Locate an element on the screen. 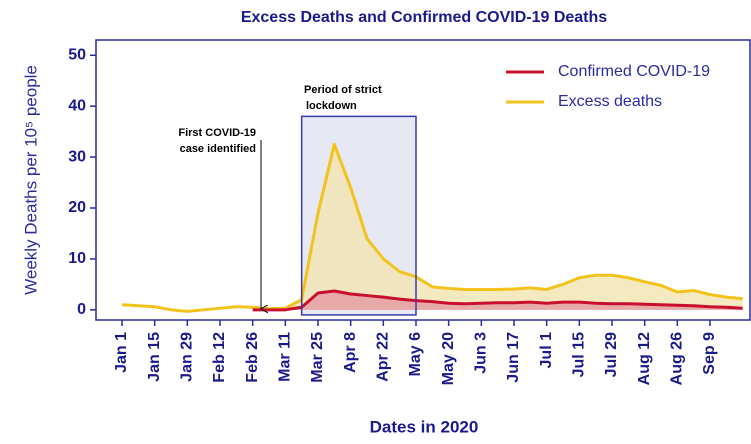  x-axis-label: Dates in 2020 is located at coordinates (424, 426).